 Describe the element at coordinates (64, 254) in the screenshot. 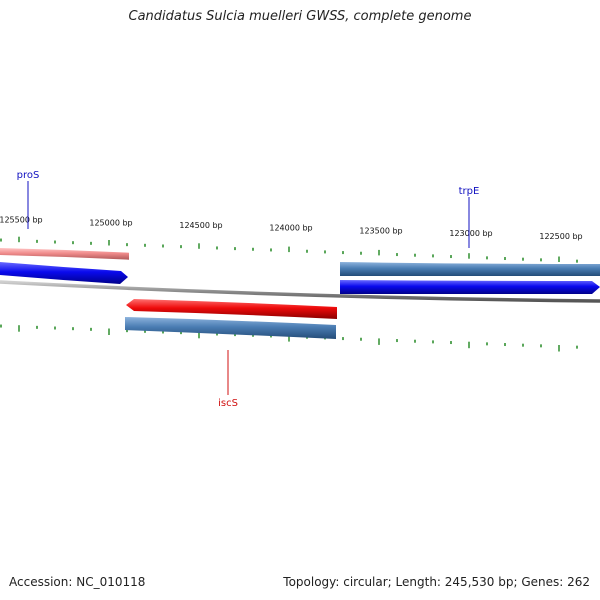

I see `gene-bar-proS` at that location.